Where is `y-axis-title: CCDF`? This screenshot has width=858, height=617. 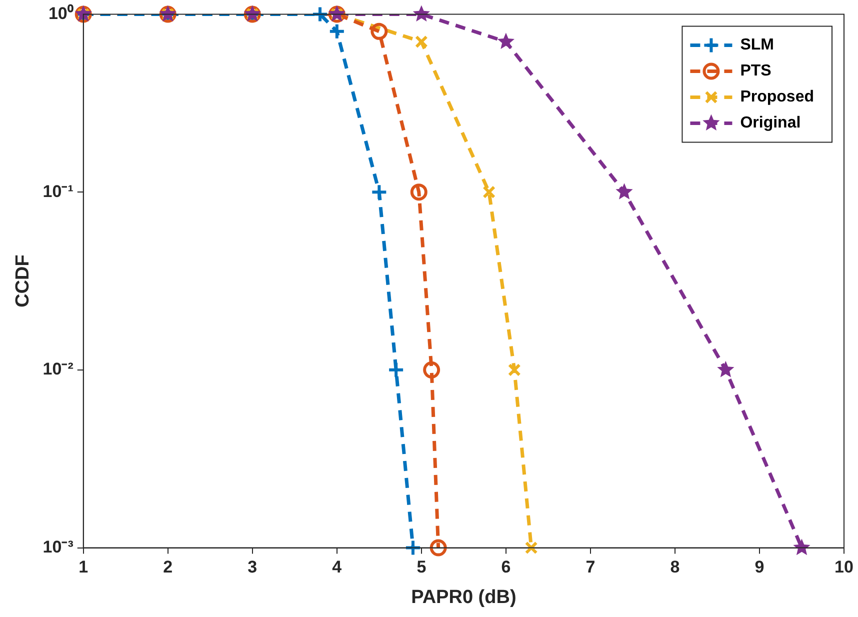 y-axis-title: CCDF is located at coordinates (23, 281).